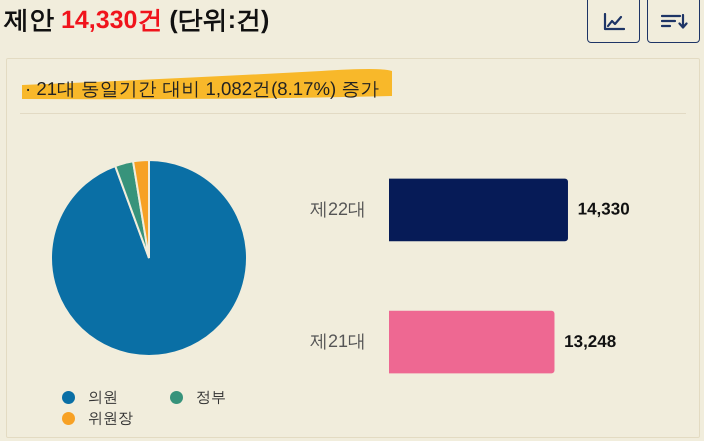 The height and width of the screenshot is (441, 704). What do you see at coordinates (137, 20) in the screenshot?
I see `chart-title: 제안 14,330건 (단위:건)` at bounding box center [137, 20].